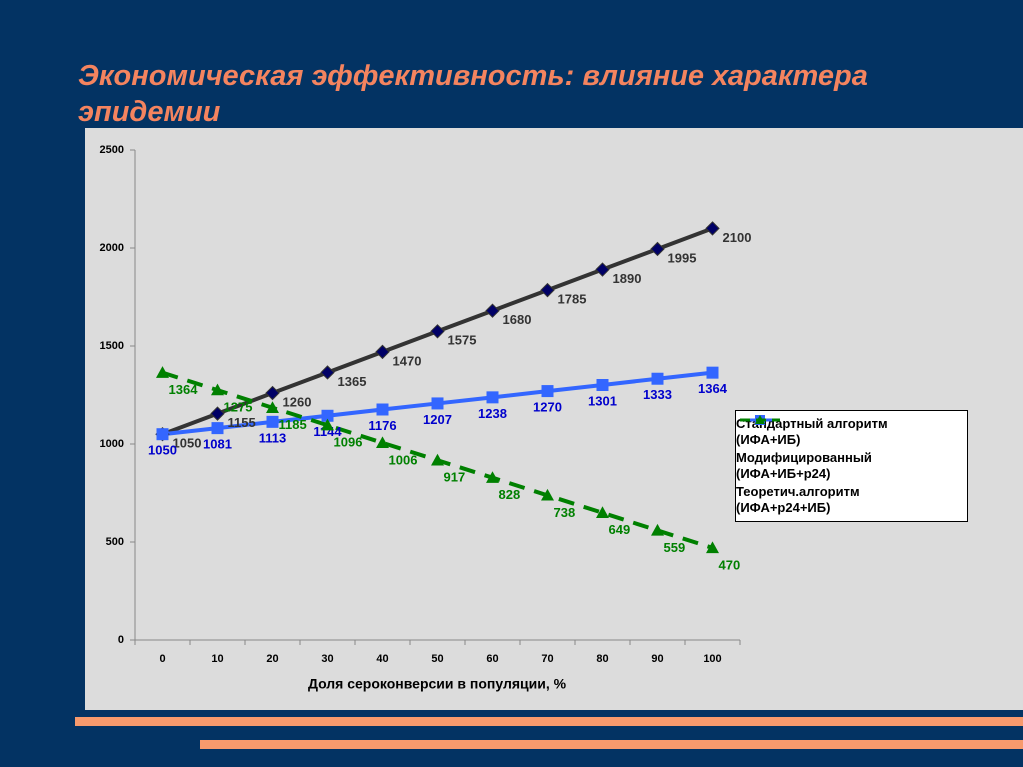 The width and height of the screenshot is (1023, 767). I want to click on data-label: 1270, so click(547, 407).